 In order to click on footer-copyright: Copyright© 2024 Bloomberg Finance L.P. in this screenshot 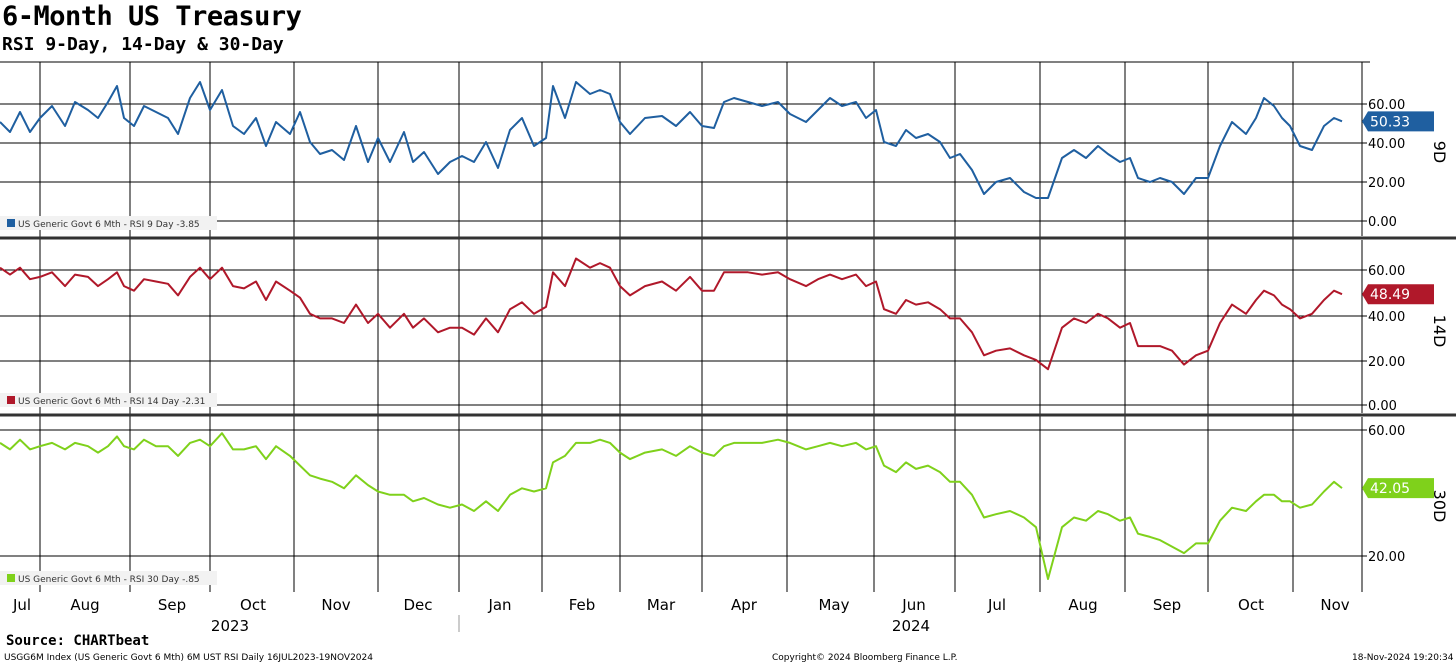, I will do `click(865, 658)`.